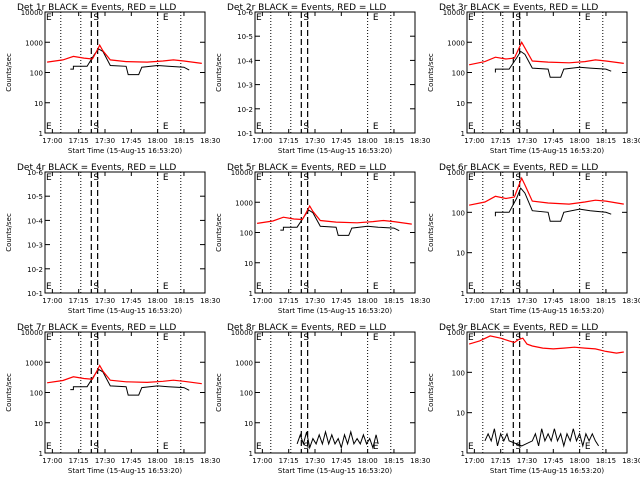  Describe the element at coordinates (245, 110) in the screenshot. I see `y-tick-label: 10-2` at that location.